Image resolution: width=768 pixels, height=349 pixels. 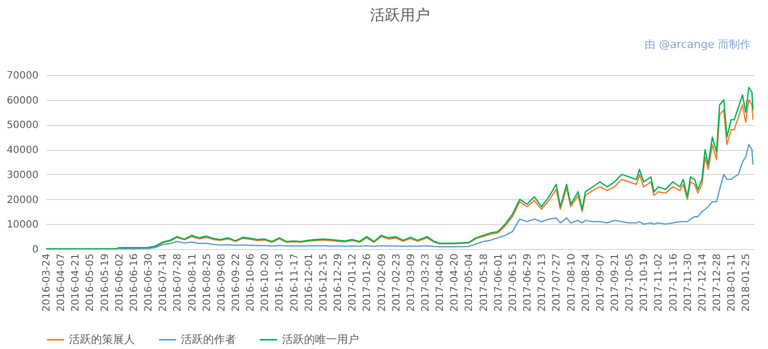 What do you see at coordinates (470, 283) in the screenshot?
I see `x-tick-label: 2017-05-04` at bounding box center [470, 283].